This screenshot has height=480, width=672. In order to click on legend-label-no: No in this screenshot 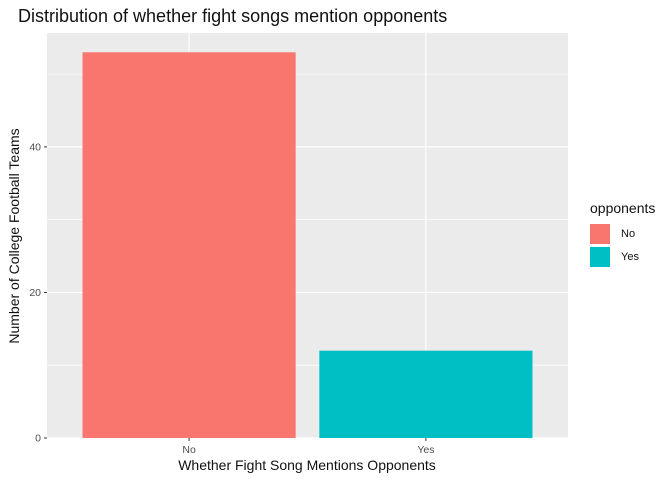, I will do `click(628, 233)`.